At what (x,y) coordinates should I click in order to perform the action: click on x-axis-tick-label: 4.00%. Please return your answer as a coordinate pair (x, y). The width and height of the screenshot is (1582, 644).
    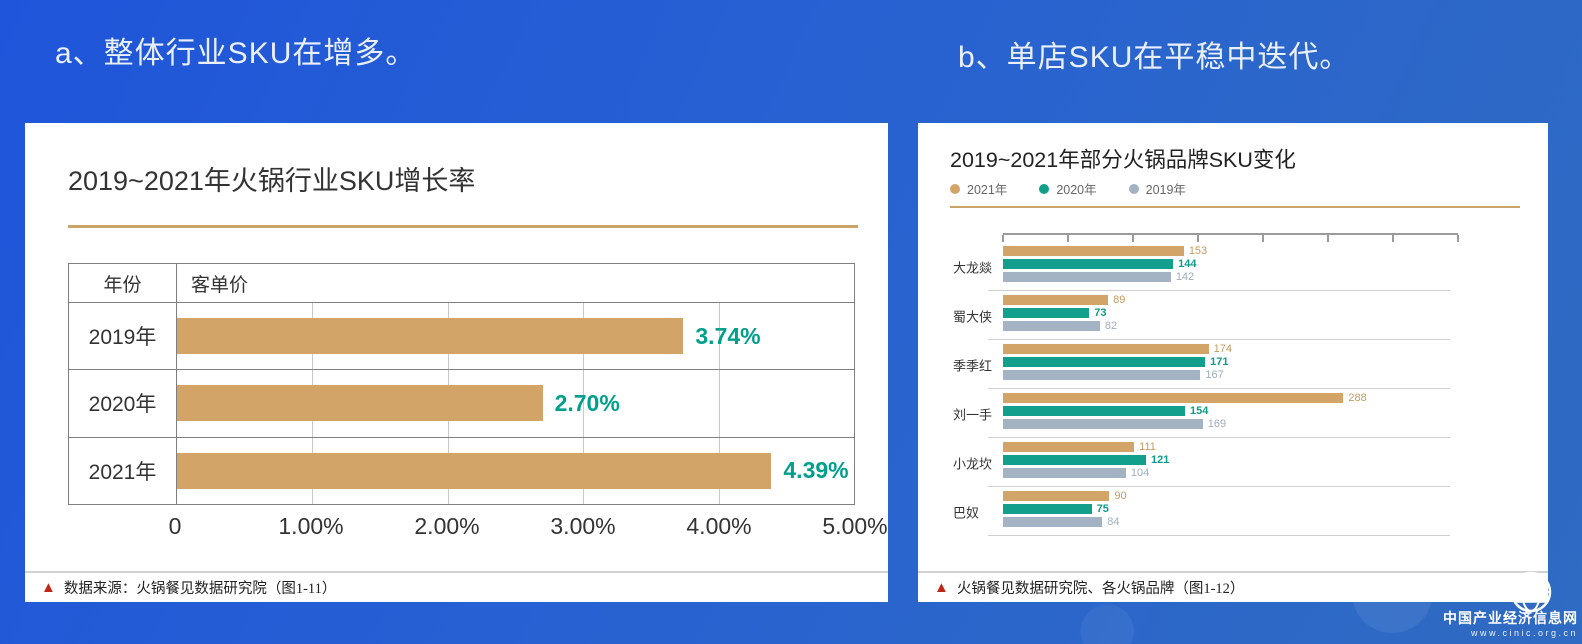
    Looking at the image, I should click on (719, 526).